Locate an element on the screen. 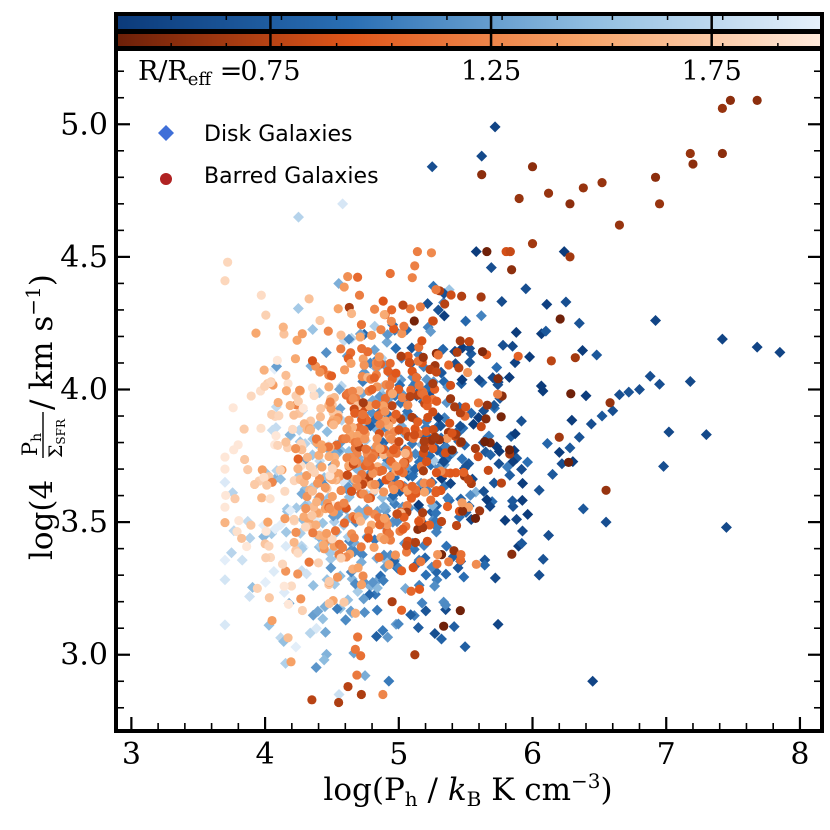 The image size is (830, 830). legend-label-disk: Disk Galaxies is located at coordinates (278, 134).